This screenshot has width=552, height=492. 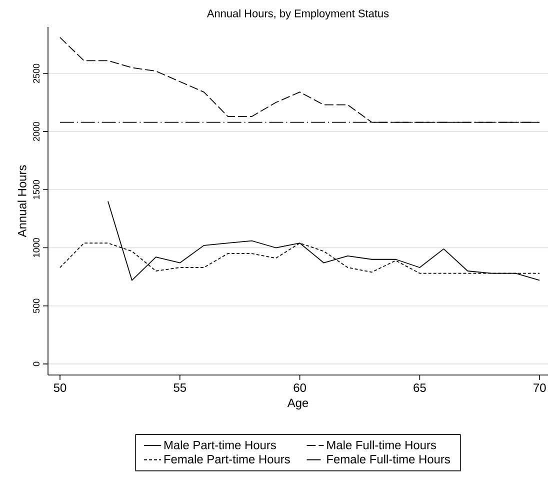 I want to click on legend-label: Male Full-time Hours, so click(x=381, y=445).